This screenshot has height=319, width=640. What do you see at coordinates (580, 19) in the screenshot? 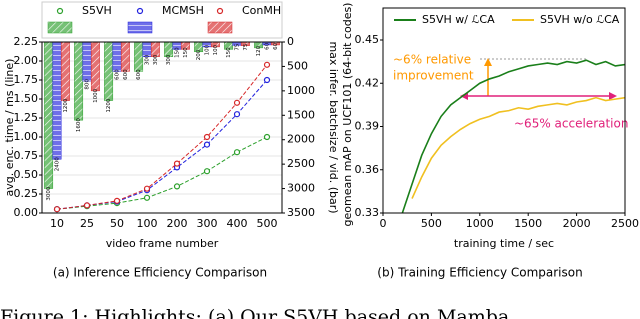
I see `legend-label: S5VH w/o ℒCA` at bounding box center [580, 19].